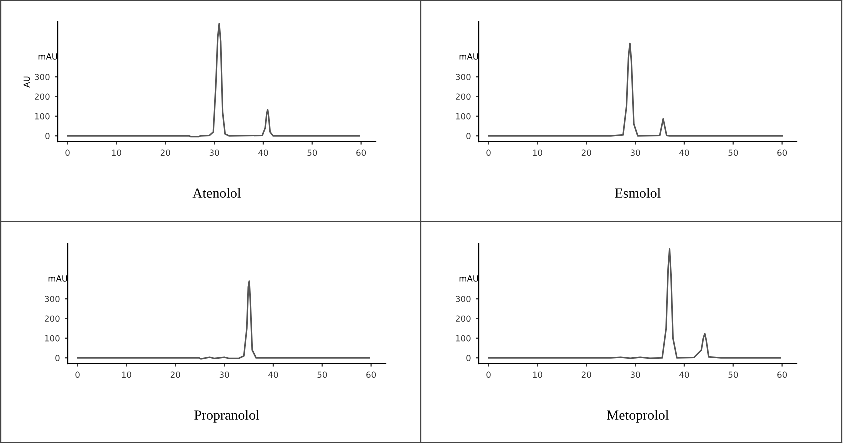 The width and height of the screenshot is (843, 444). Describe the element at coordinates (27, 82) in the screenshot. I see `y-axis-title: AU` at that location.